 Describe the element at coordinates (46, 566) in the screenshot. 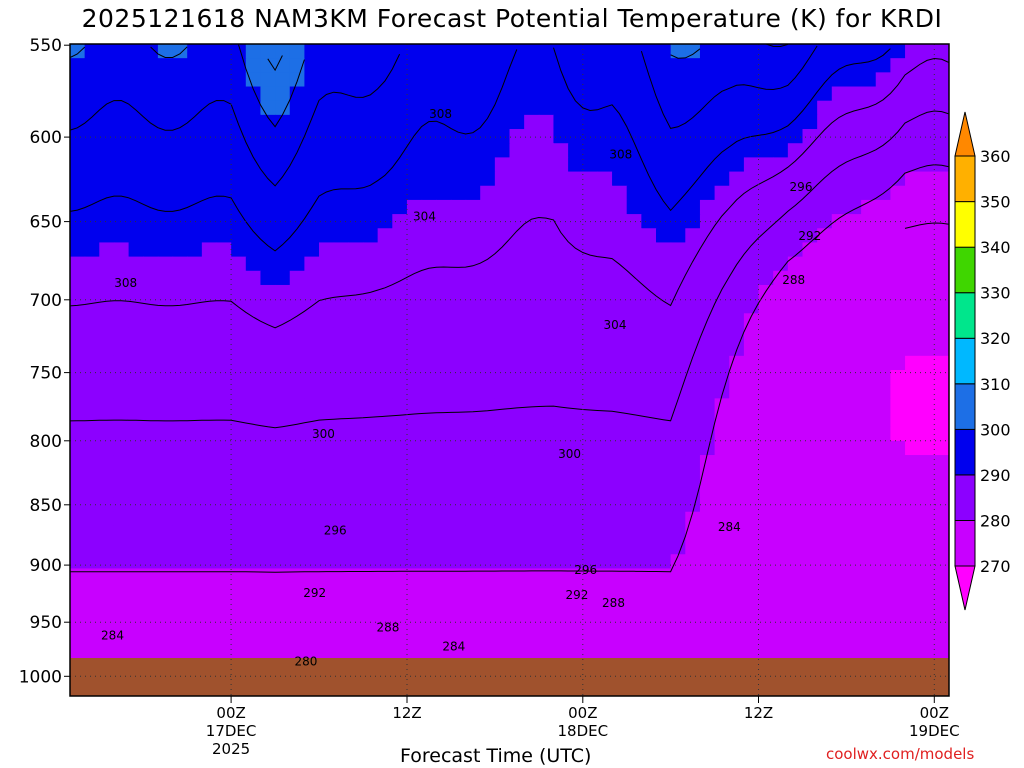

I see `y-tick-label: 900` at that location.